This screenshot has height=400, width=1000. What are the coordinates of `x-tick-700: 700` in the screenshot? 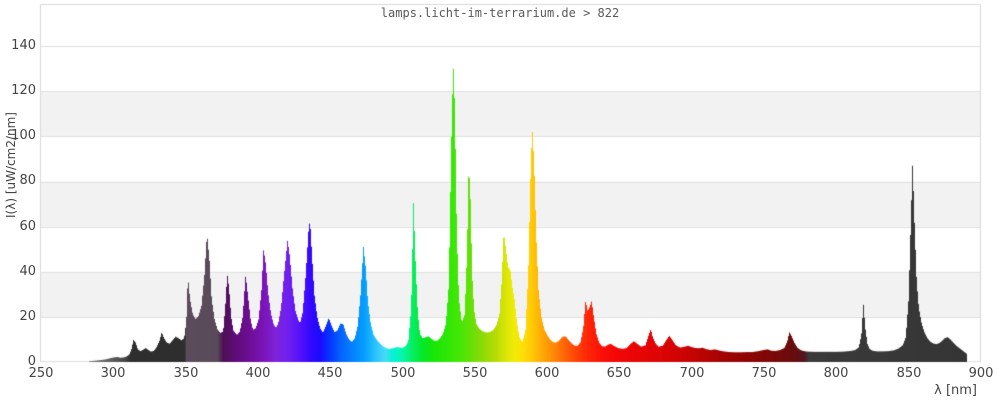 It's located at (692, 373).